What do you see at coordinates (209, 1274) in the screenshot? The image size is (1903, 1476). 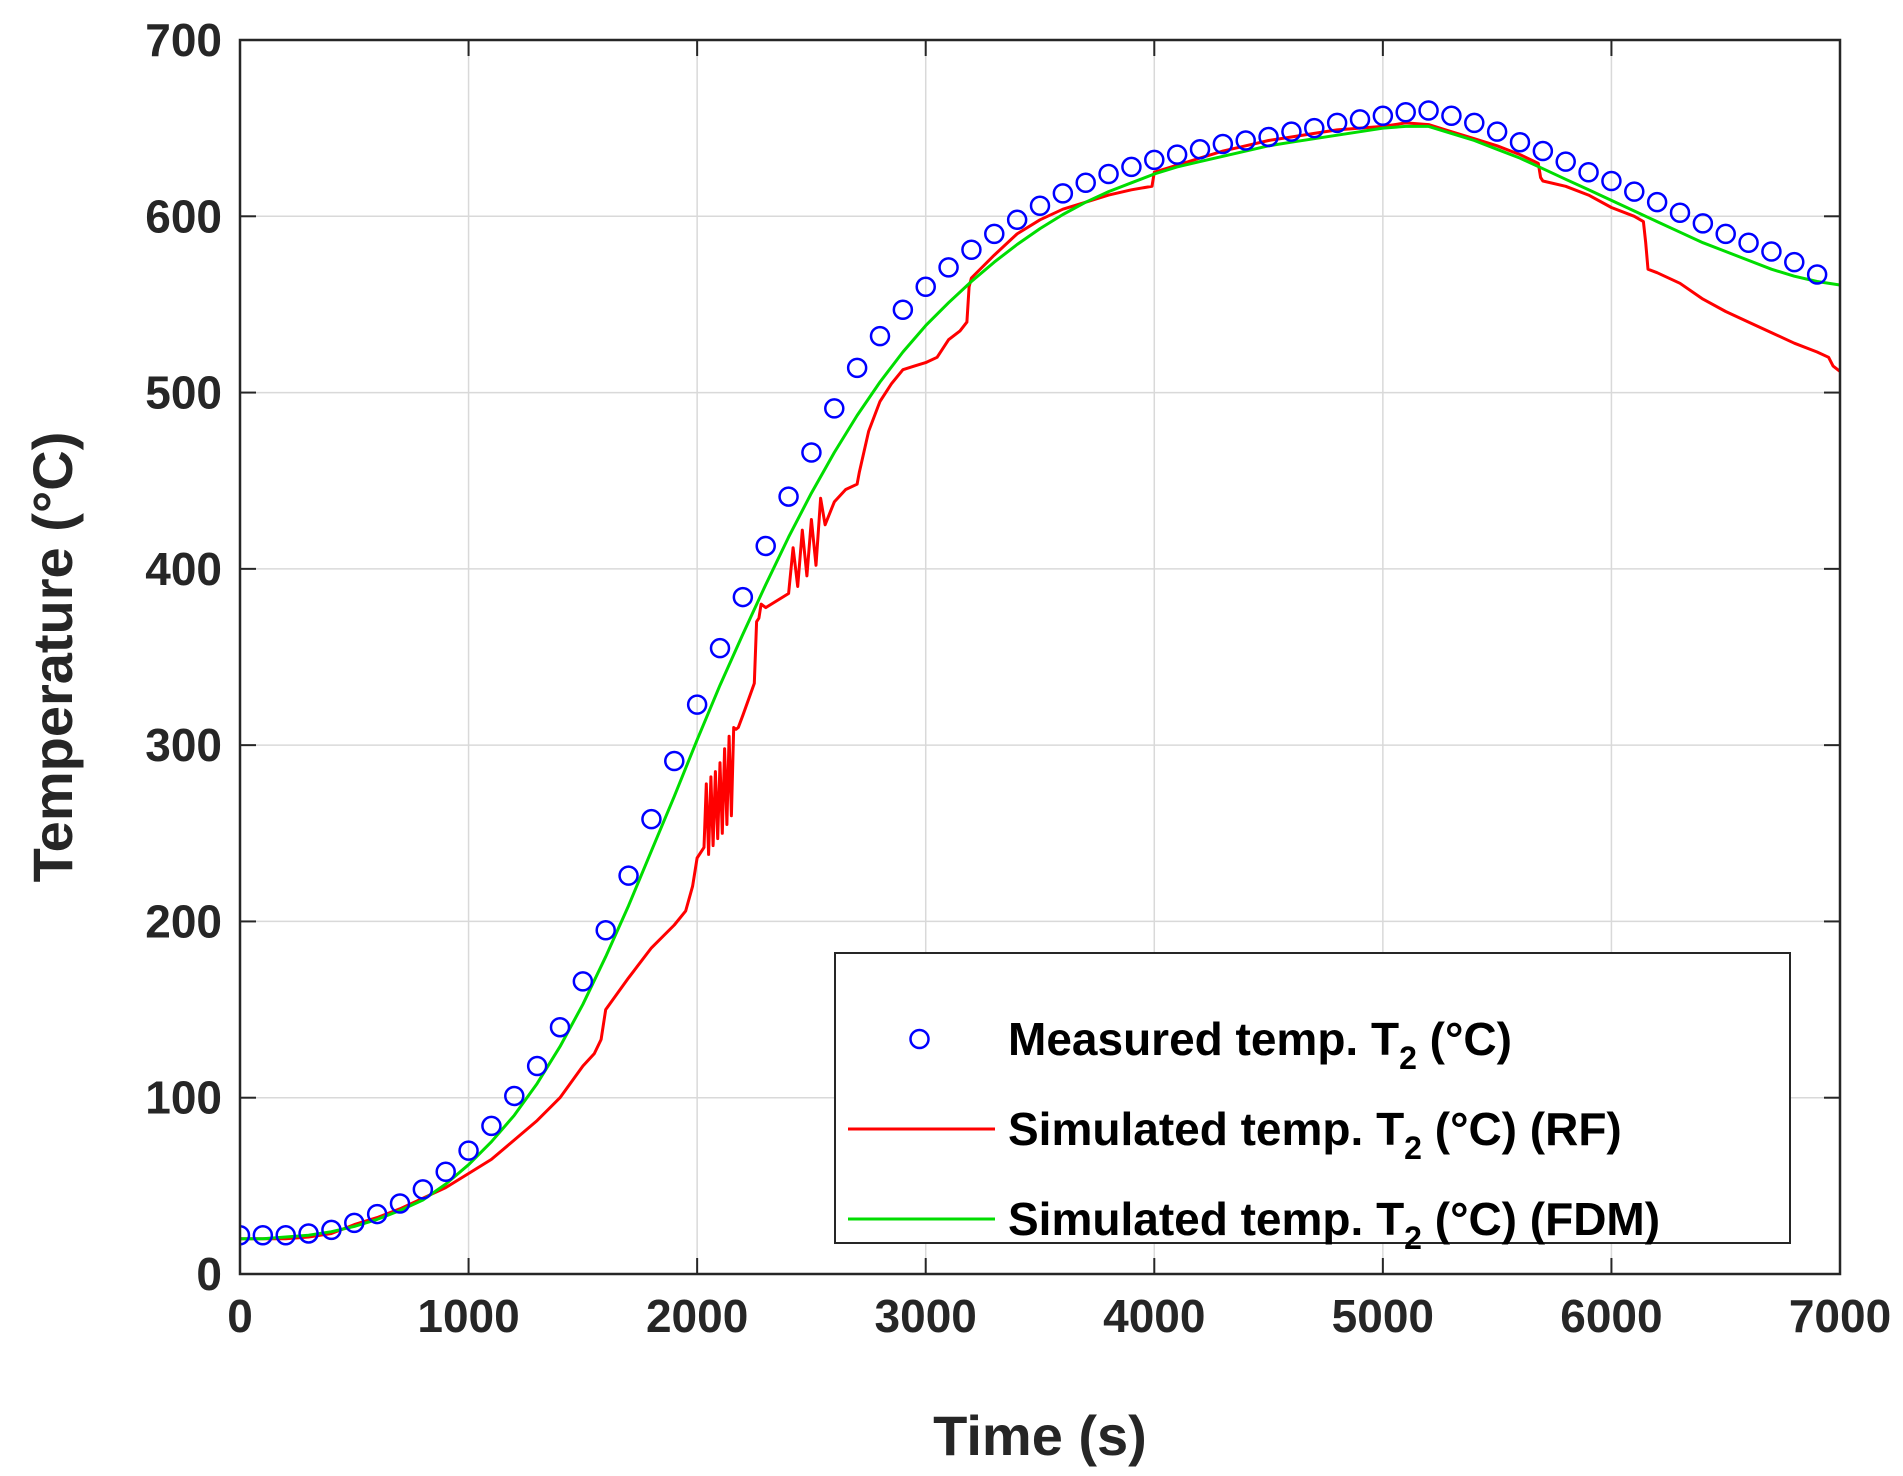 I see `y-tick-label: 0` at bounding box center [209, 1274].